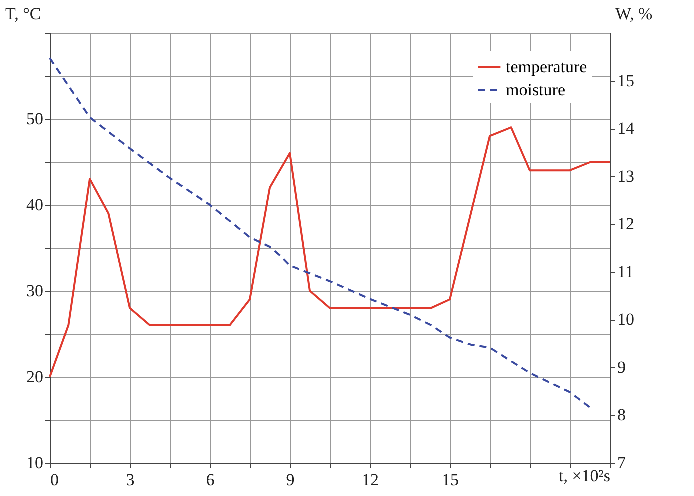  I want to click on y2-tick-label: 7, so click(622, 463).